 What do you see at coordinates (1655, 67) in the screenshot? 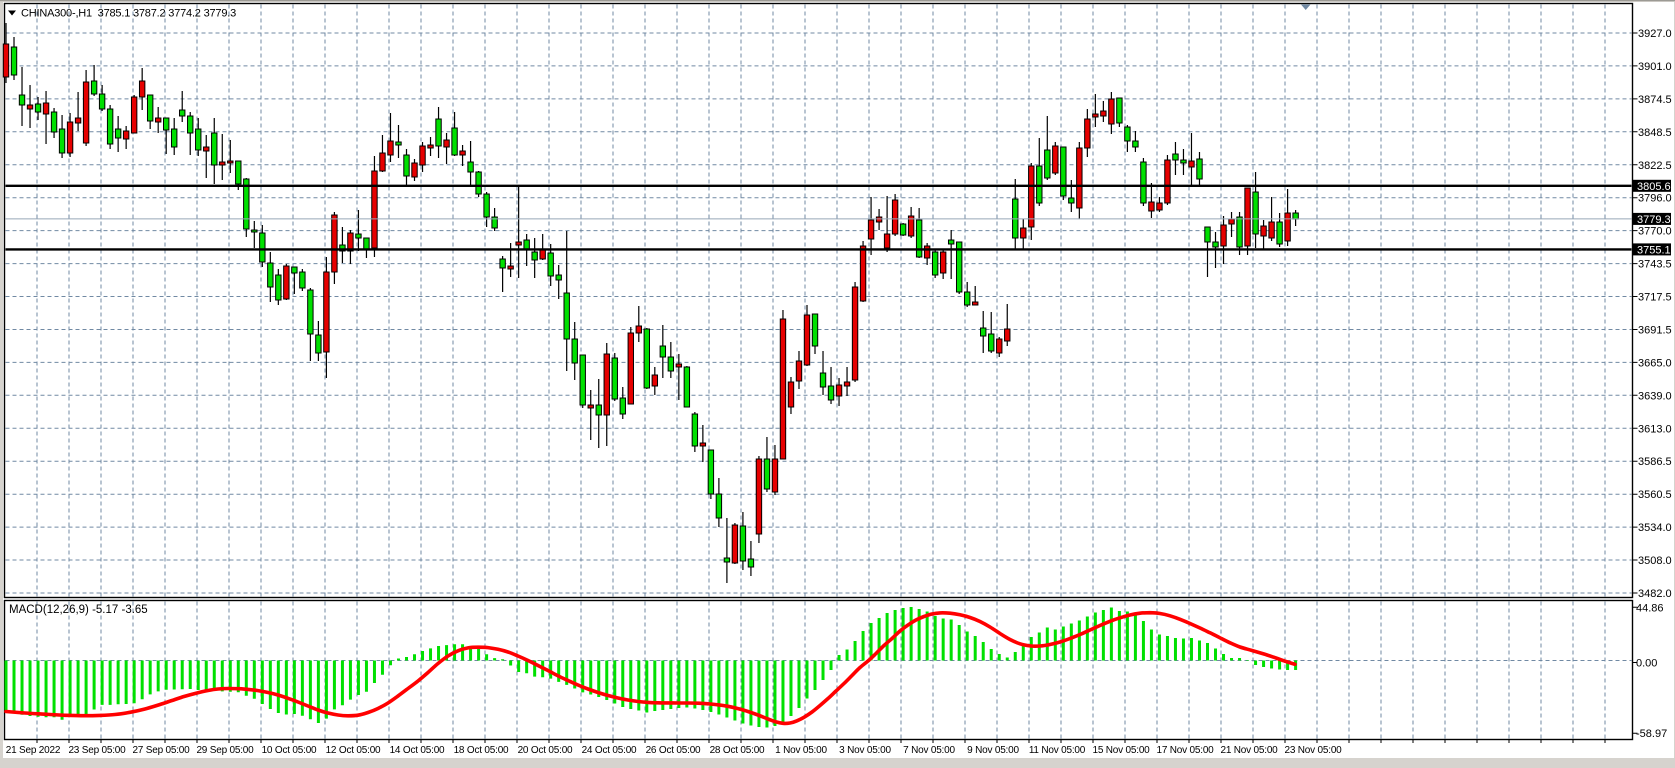
I see `svg-text: 3901.0` at bounding box center [1655, 67].